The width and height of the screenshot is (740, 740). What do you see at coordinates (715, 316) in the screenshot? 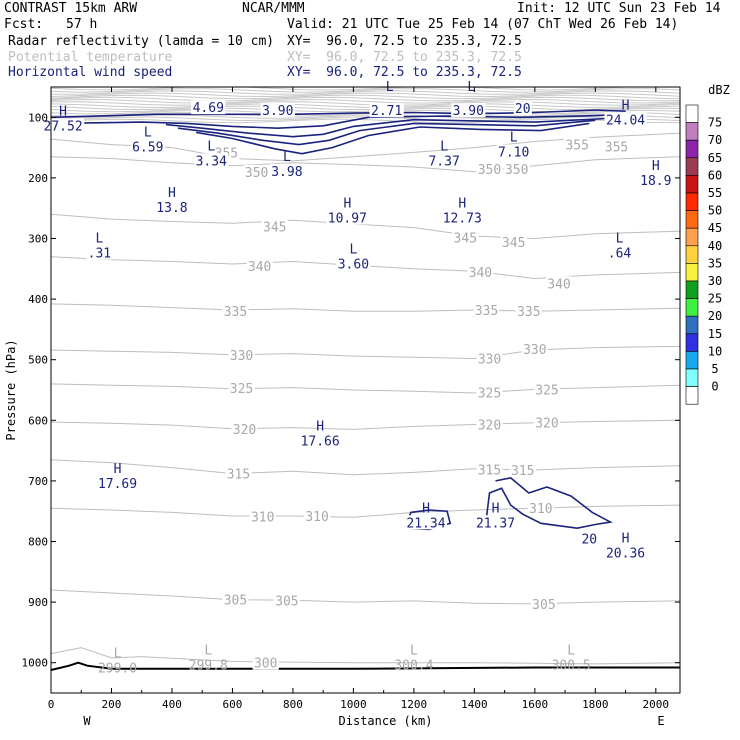
I see `colorbar-level: 20` at bounding box center [715, 316].